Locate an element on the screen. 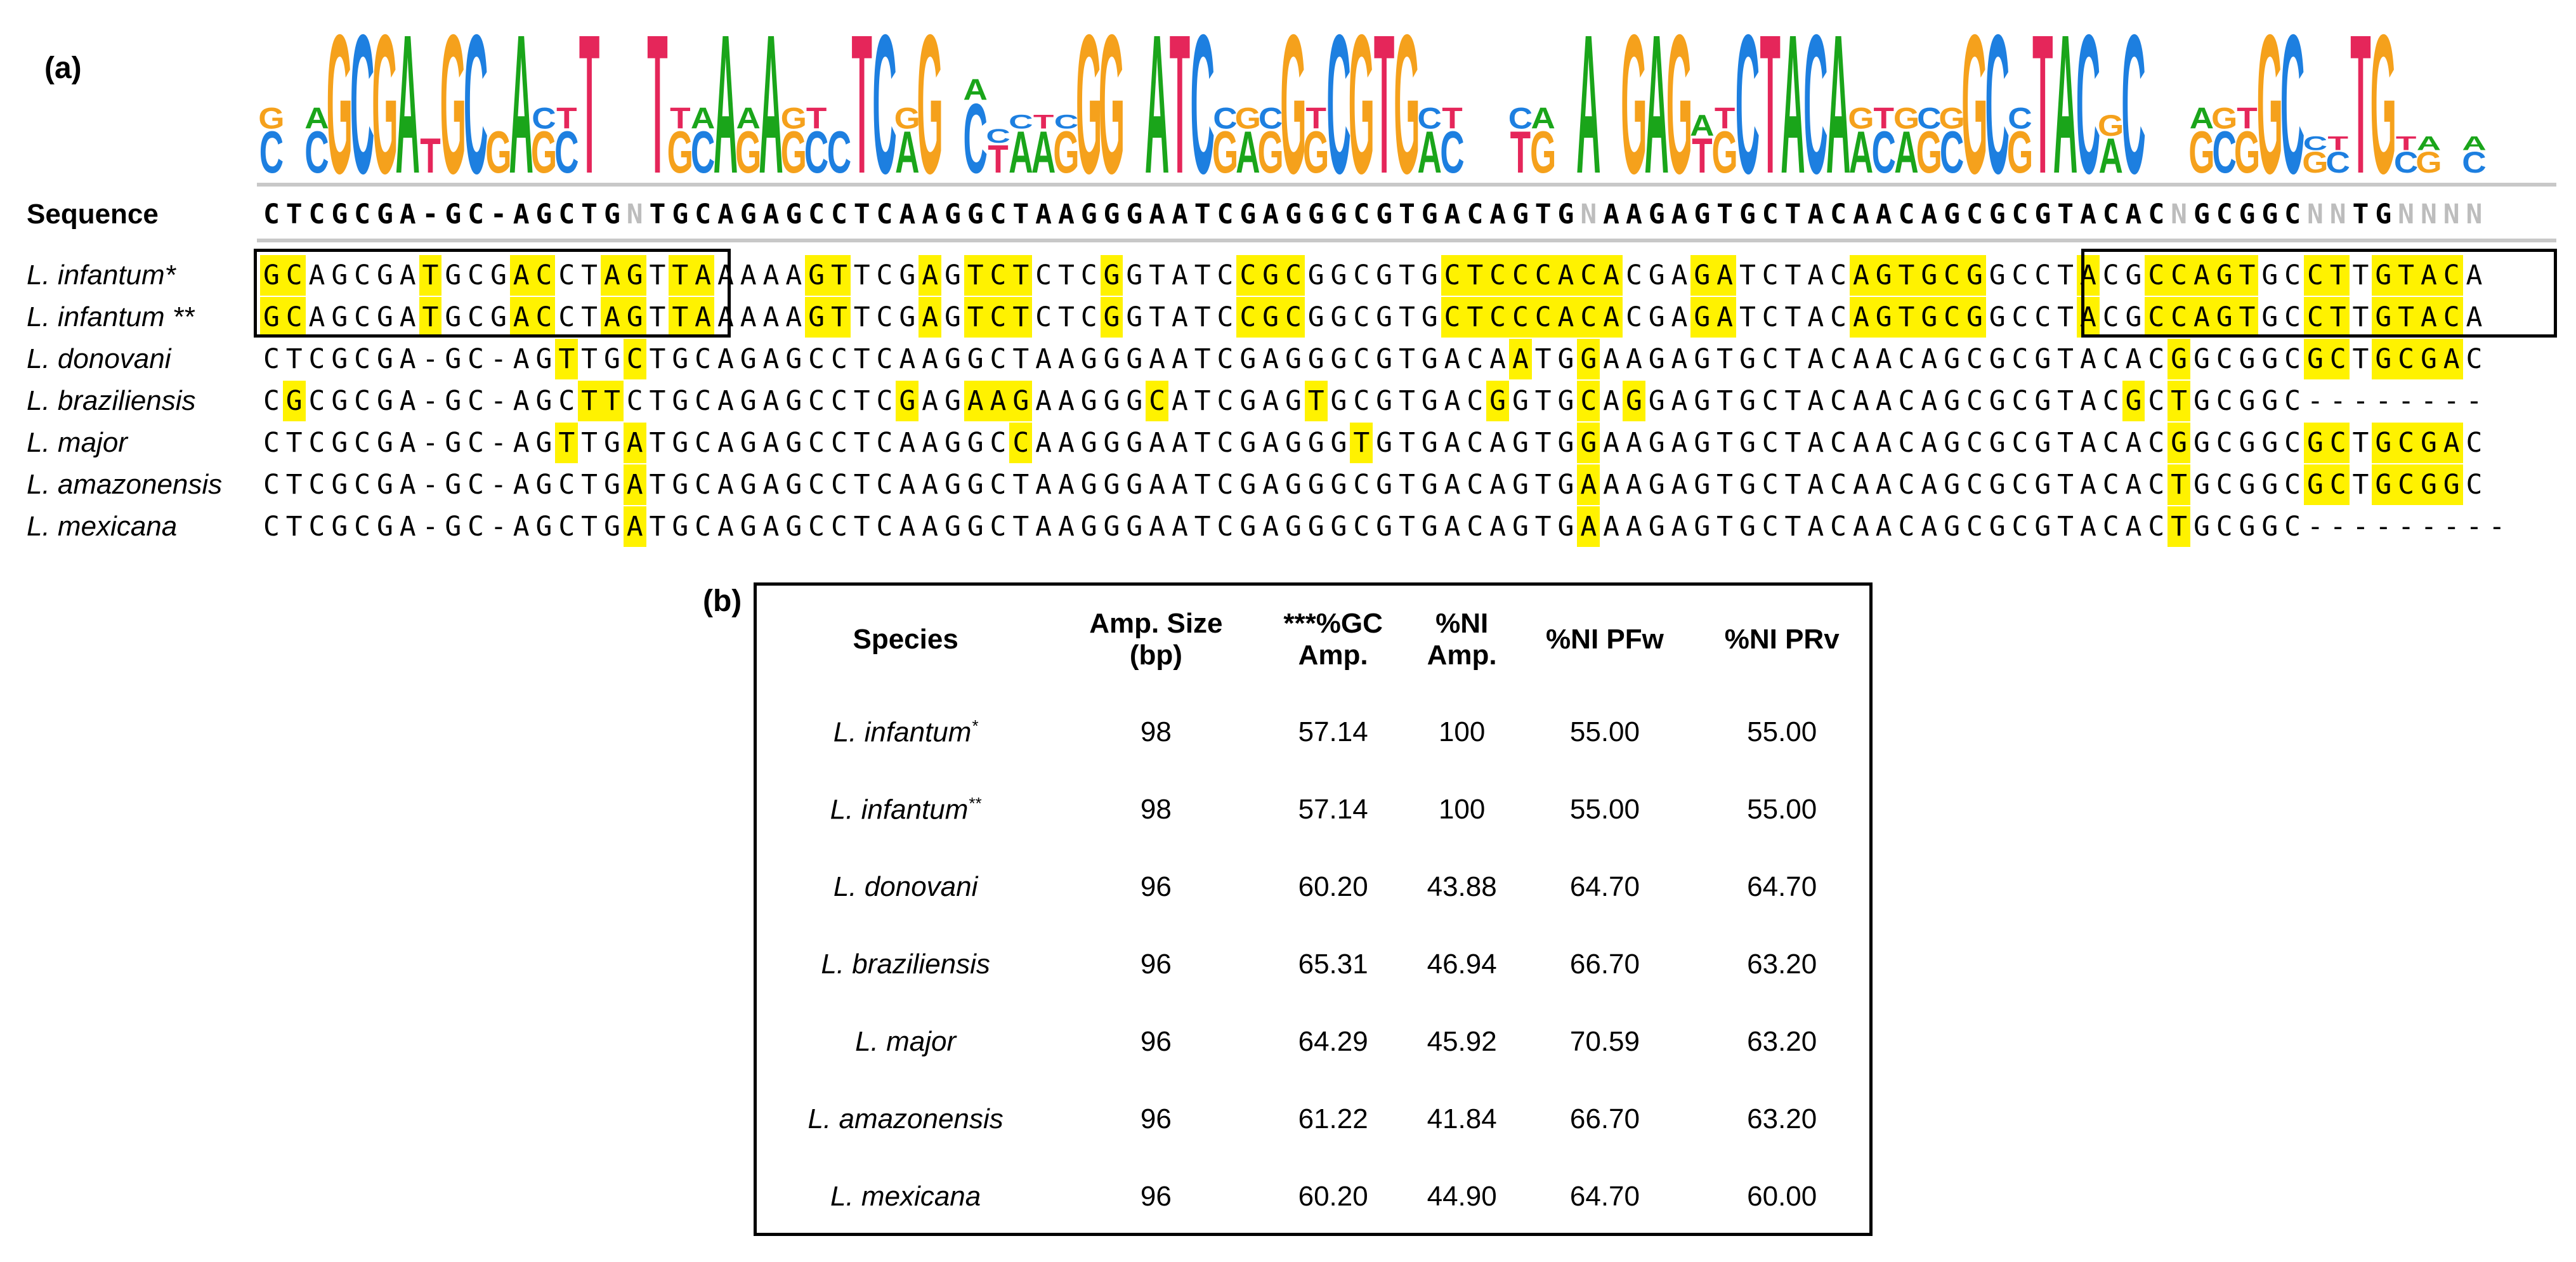 Image resolution: width=2576 pixels, height=1262 pixels. value-cell: 64.29 is located at coordinates (1333, 1041).